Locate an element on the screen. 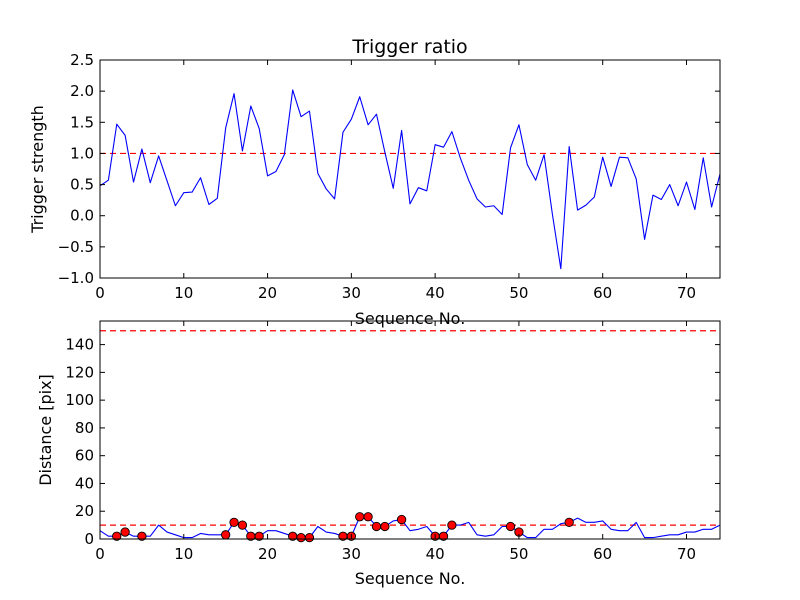  y-tick-label: 40 is located at coordinates (84, 483).